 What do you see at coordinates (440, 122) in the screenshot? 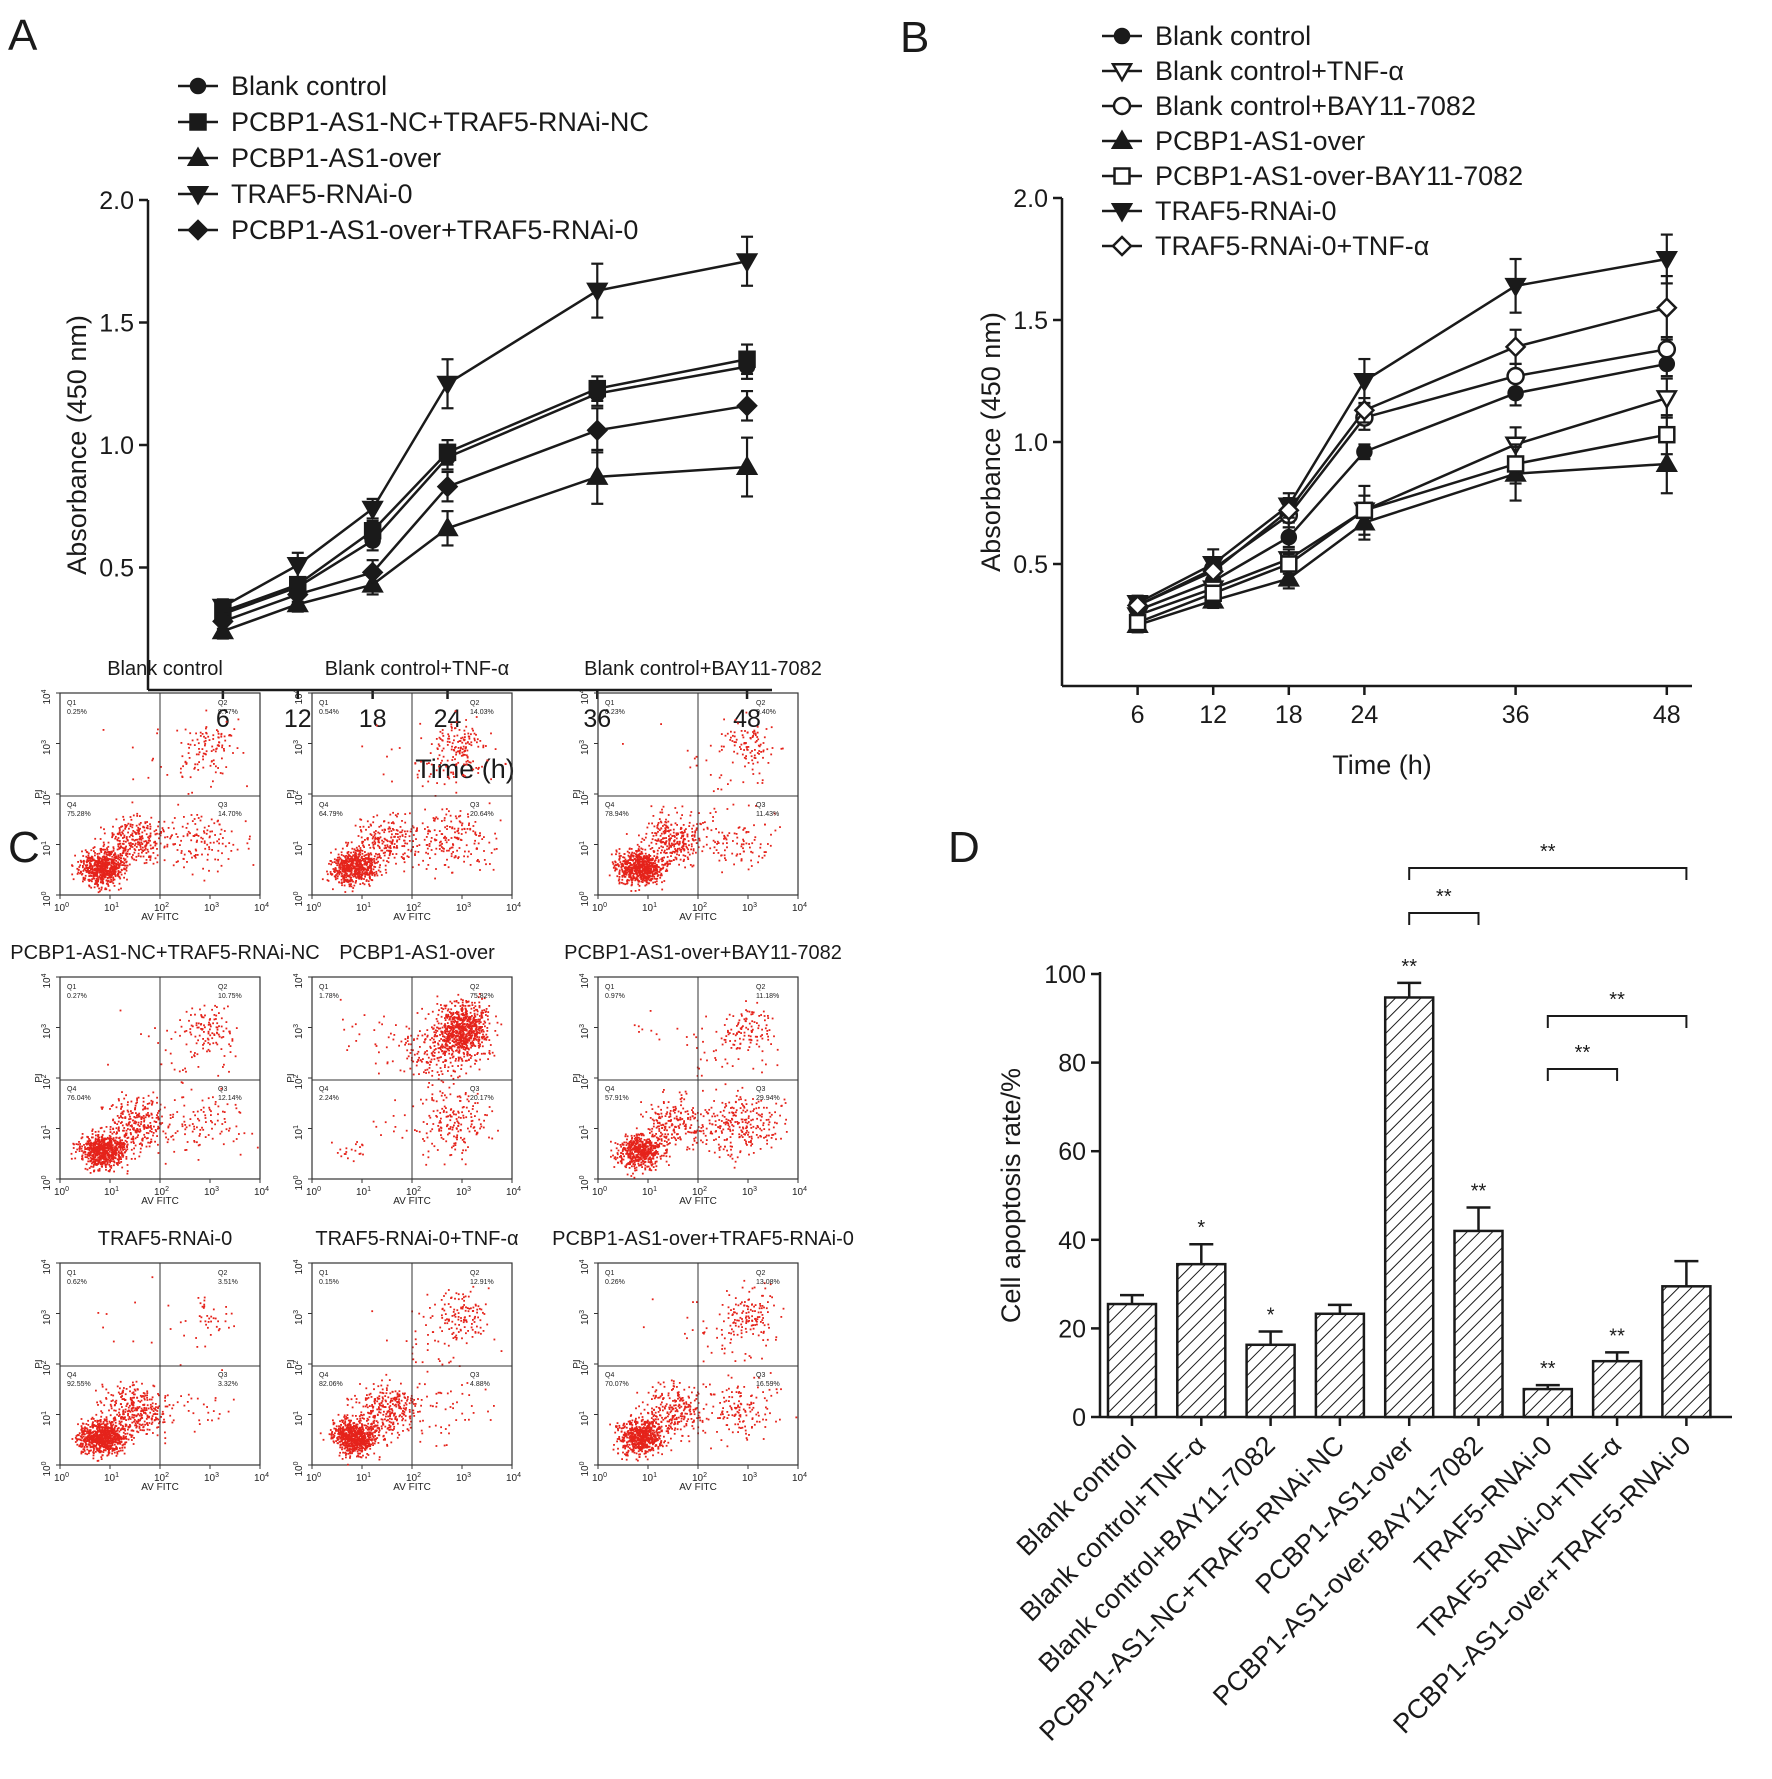
I see `legend-label: PCBP1-AS1-NC+TRAF5-RNAi-NC` at bounding box center [440, 122].